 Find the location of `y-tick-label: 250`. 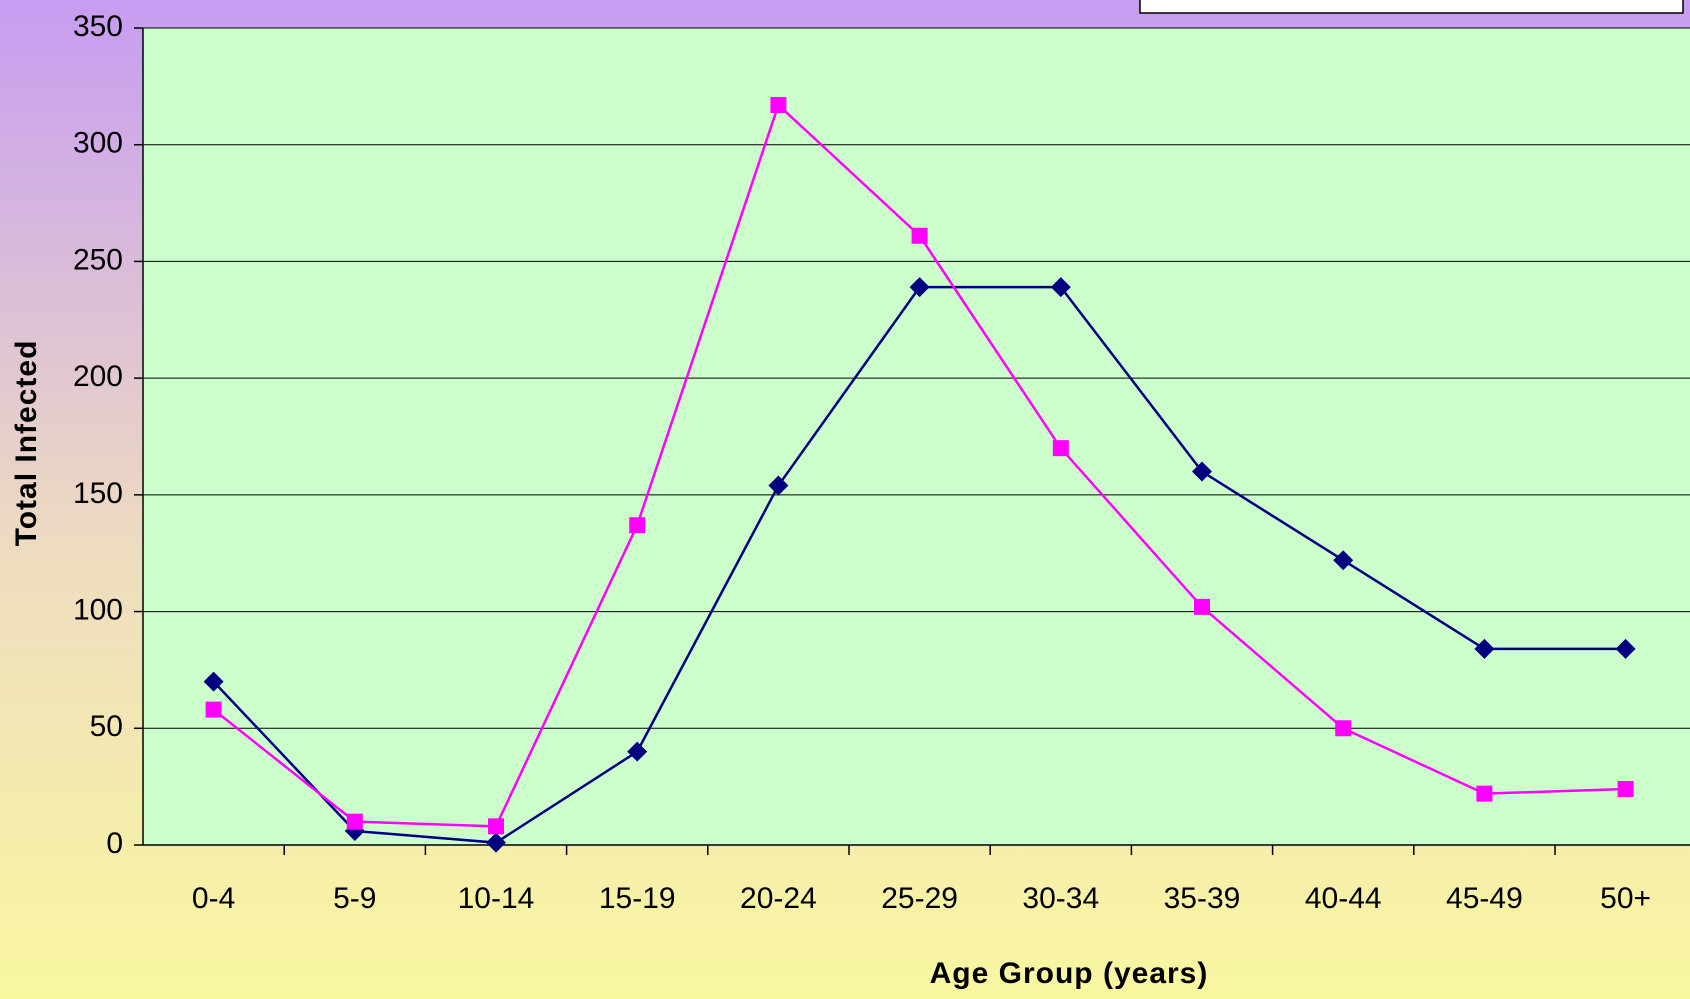

y-tick-label: 250 is located at coordinates (98, 259).